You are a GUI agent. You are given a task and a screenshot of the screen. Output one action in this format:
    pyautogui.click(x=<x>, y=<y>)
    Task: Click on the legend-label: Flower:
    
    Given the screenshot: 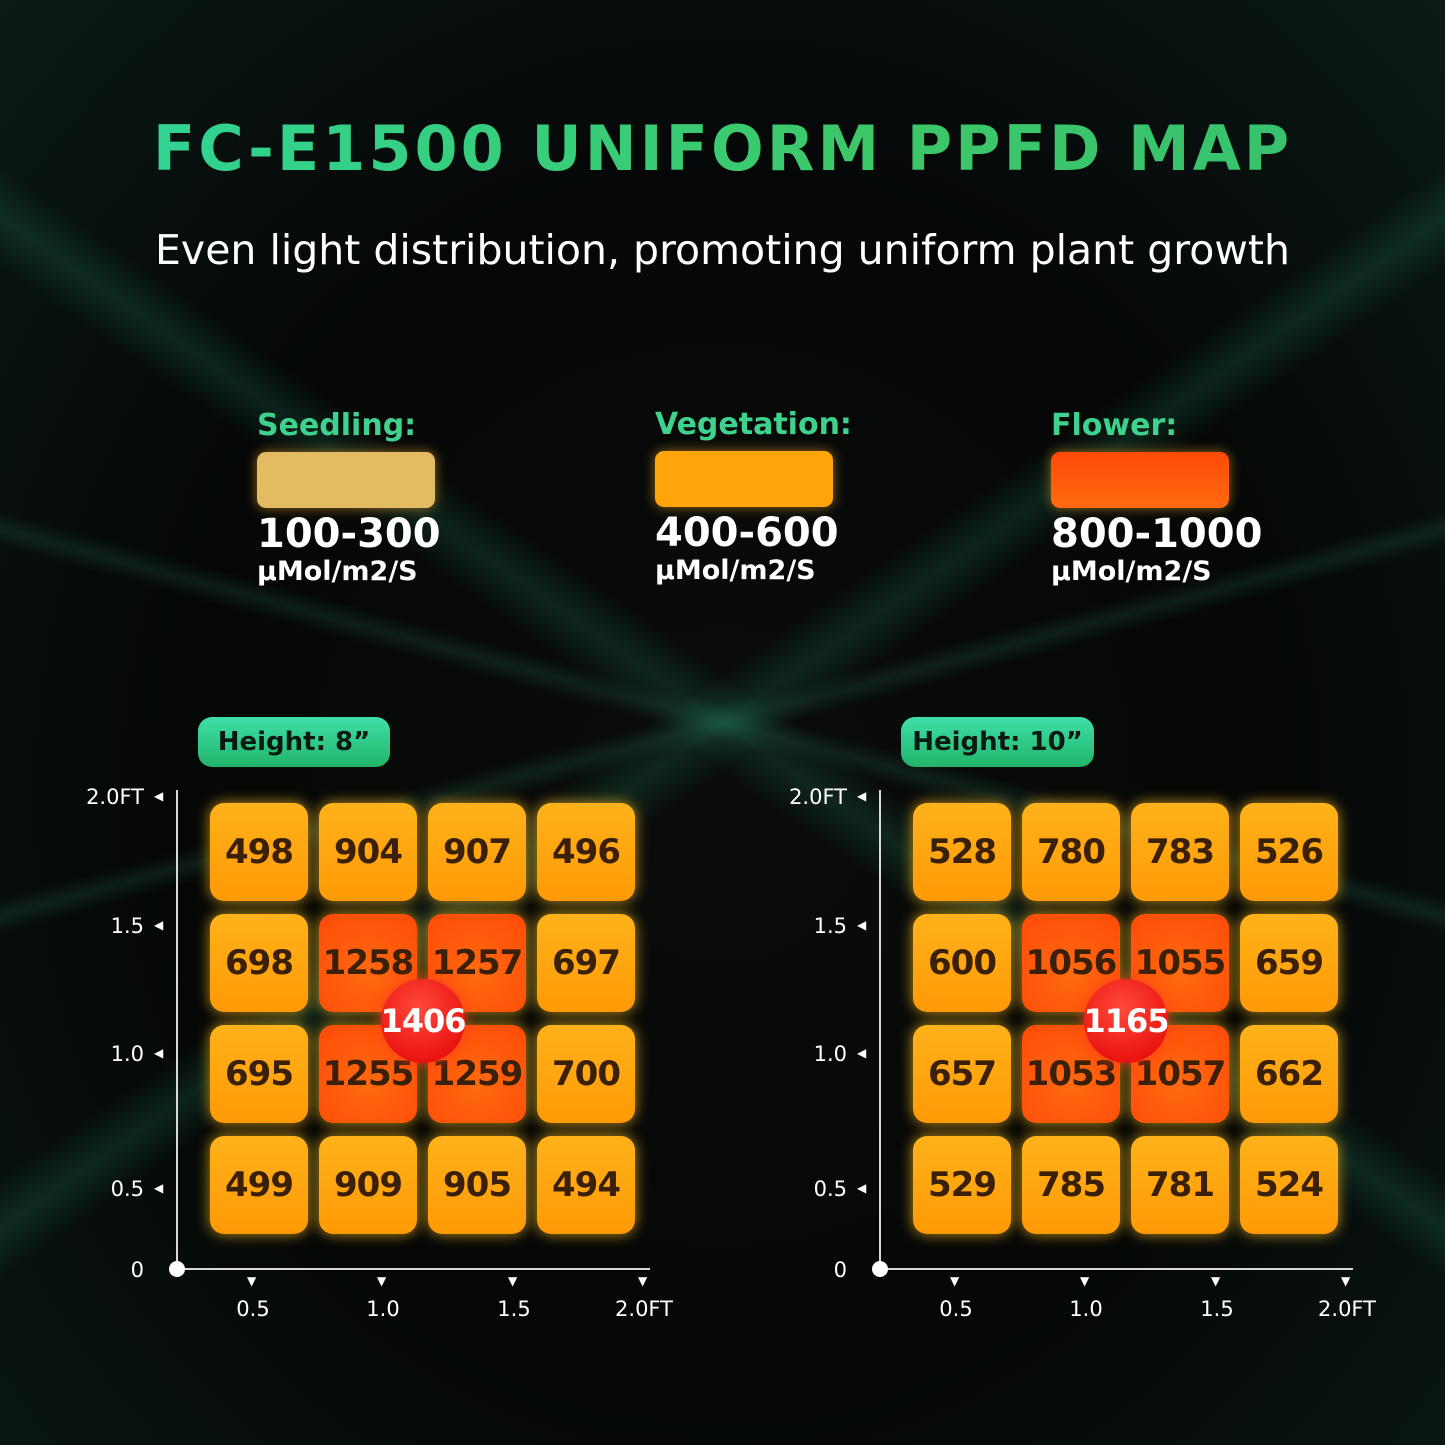 What is the action you would take?
    pyautogui.click(x=1114, y=425)
    